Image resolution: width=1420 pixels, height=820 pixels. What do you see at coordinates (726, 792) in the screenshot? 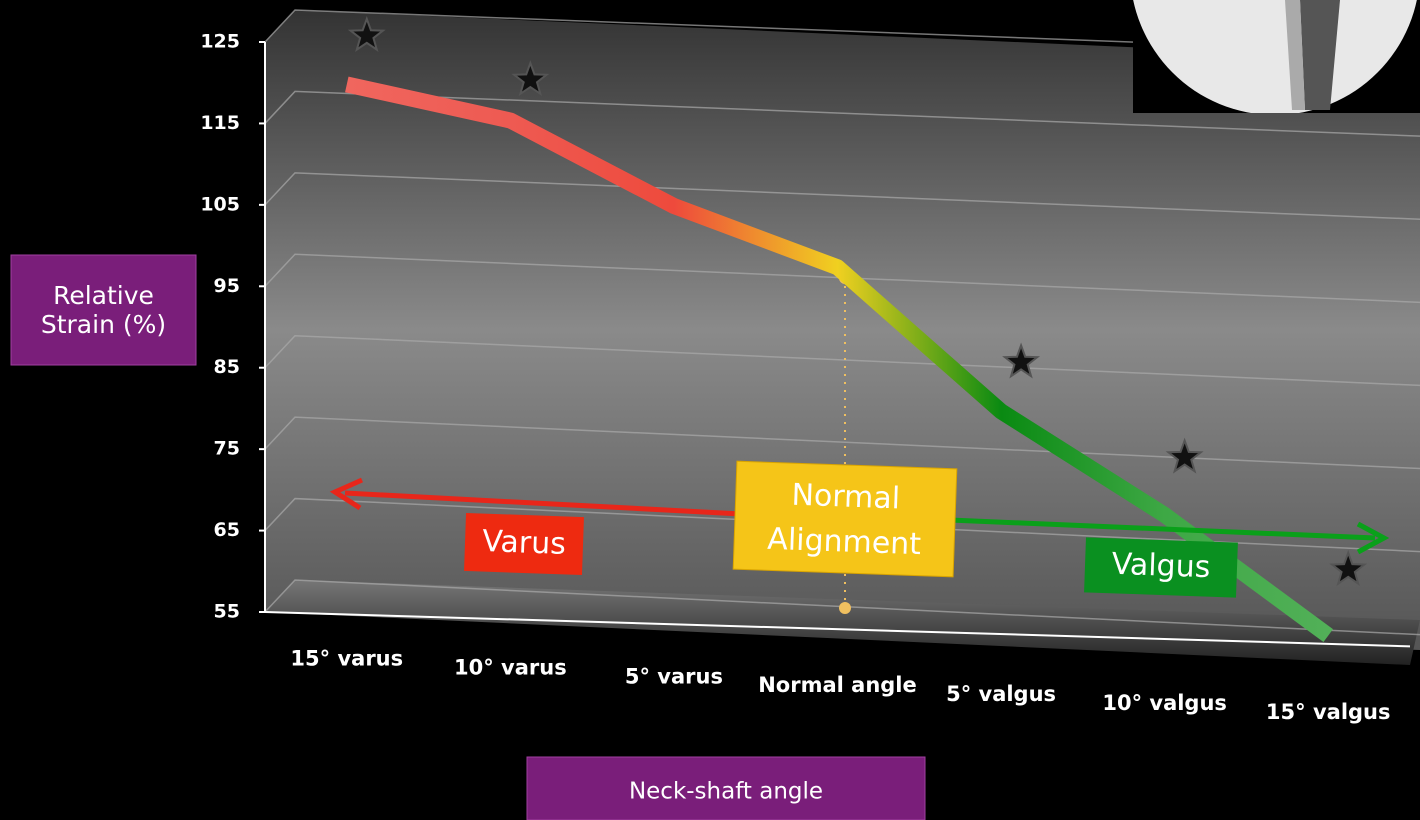
I see `x-axis-label: Neck-shaft angle` at bounding box center [726, 792].